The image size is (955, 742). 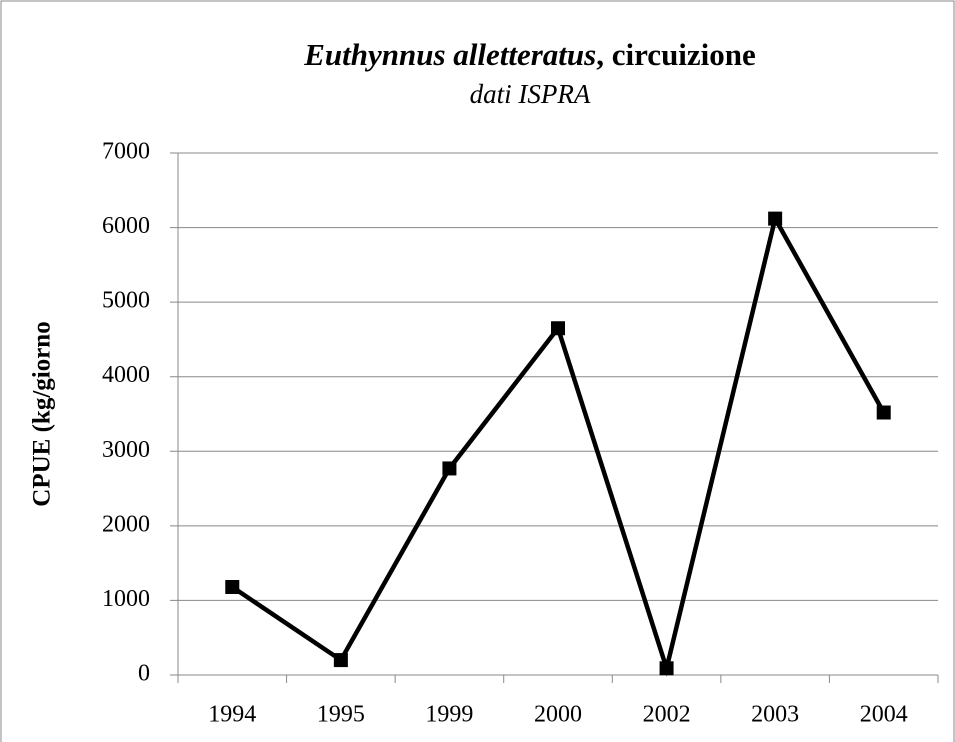 What do you see at coordinates (126, 524) in the screenshot?
I see `y-tick-label: 2000` at bounding box center [126, 524].